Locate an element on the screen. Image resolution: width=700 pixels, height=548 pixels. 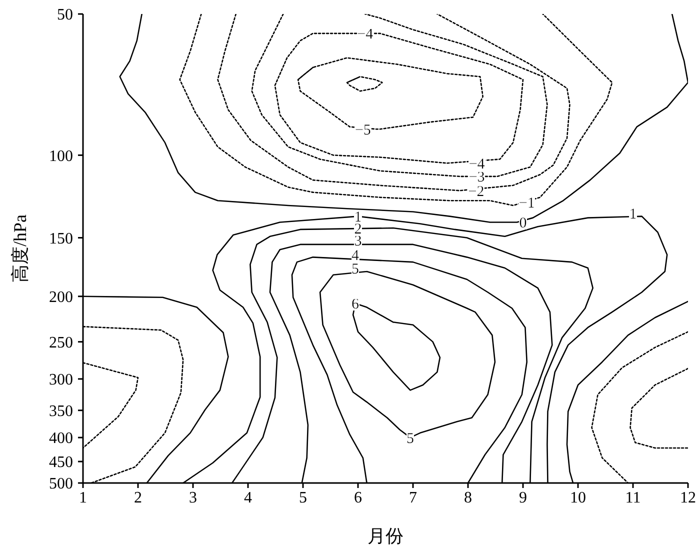
x-tick-label: 12 is located at coordinates (688, 497).